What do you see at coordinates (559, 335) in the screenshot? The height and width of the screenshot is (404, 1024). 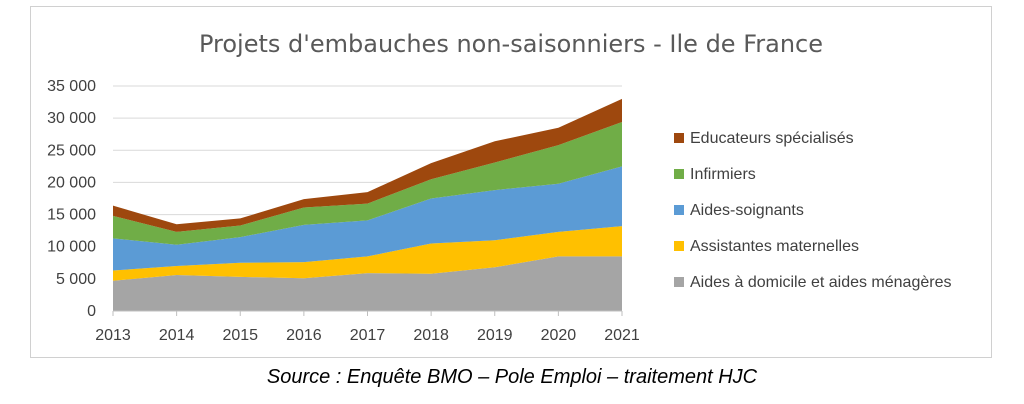 I see `x-tick-label: 2020` at bounding box center [559, 335].